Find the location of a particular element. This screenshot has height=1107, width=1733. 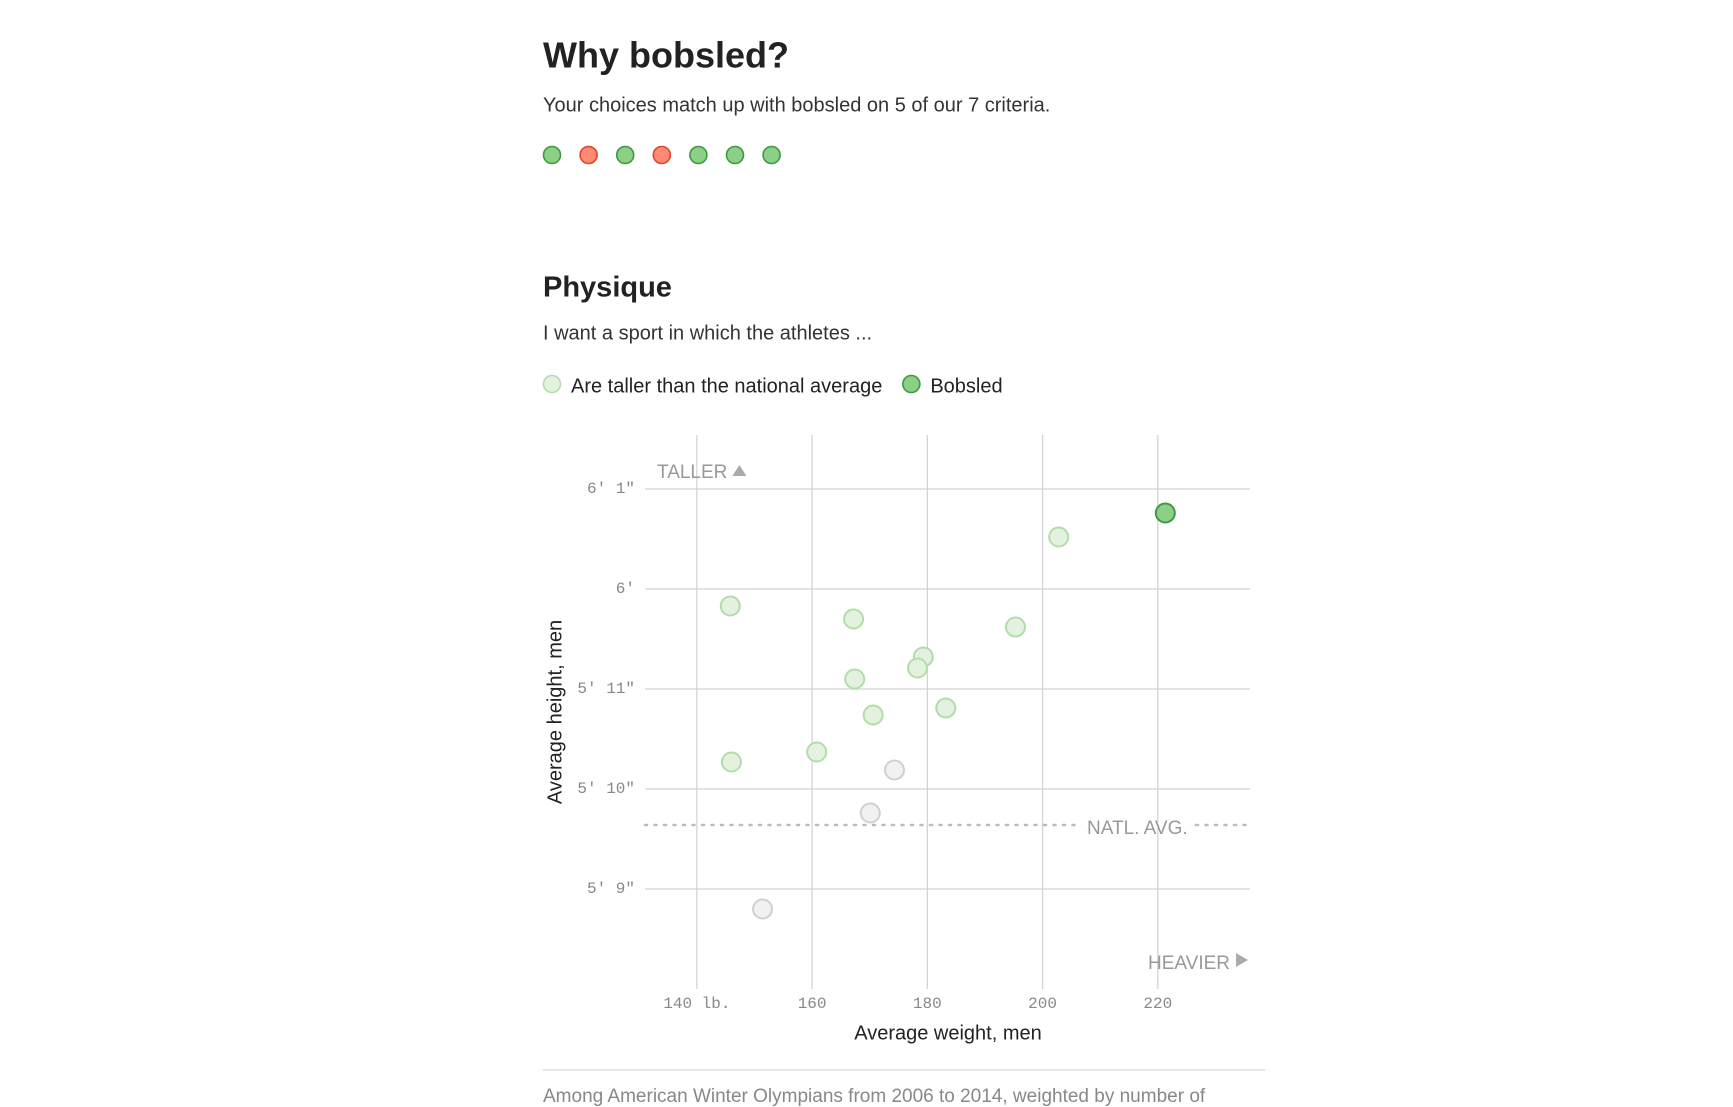

title: Why bobsled? is located at coordinates (666, 55).